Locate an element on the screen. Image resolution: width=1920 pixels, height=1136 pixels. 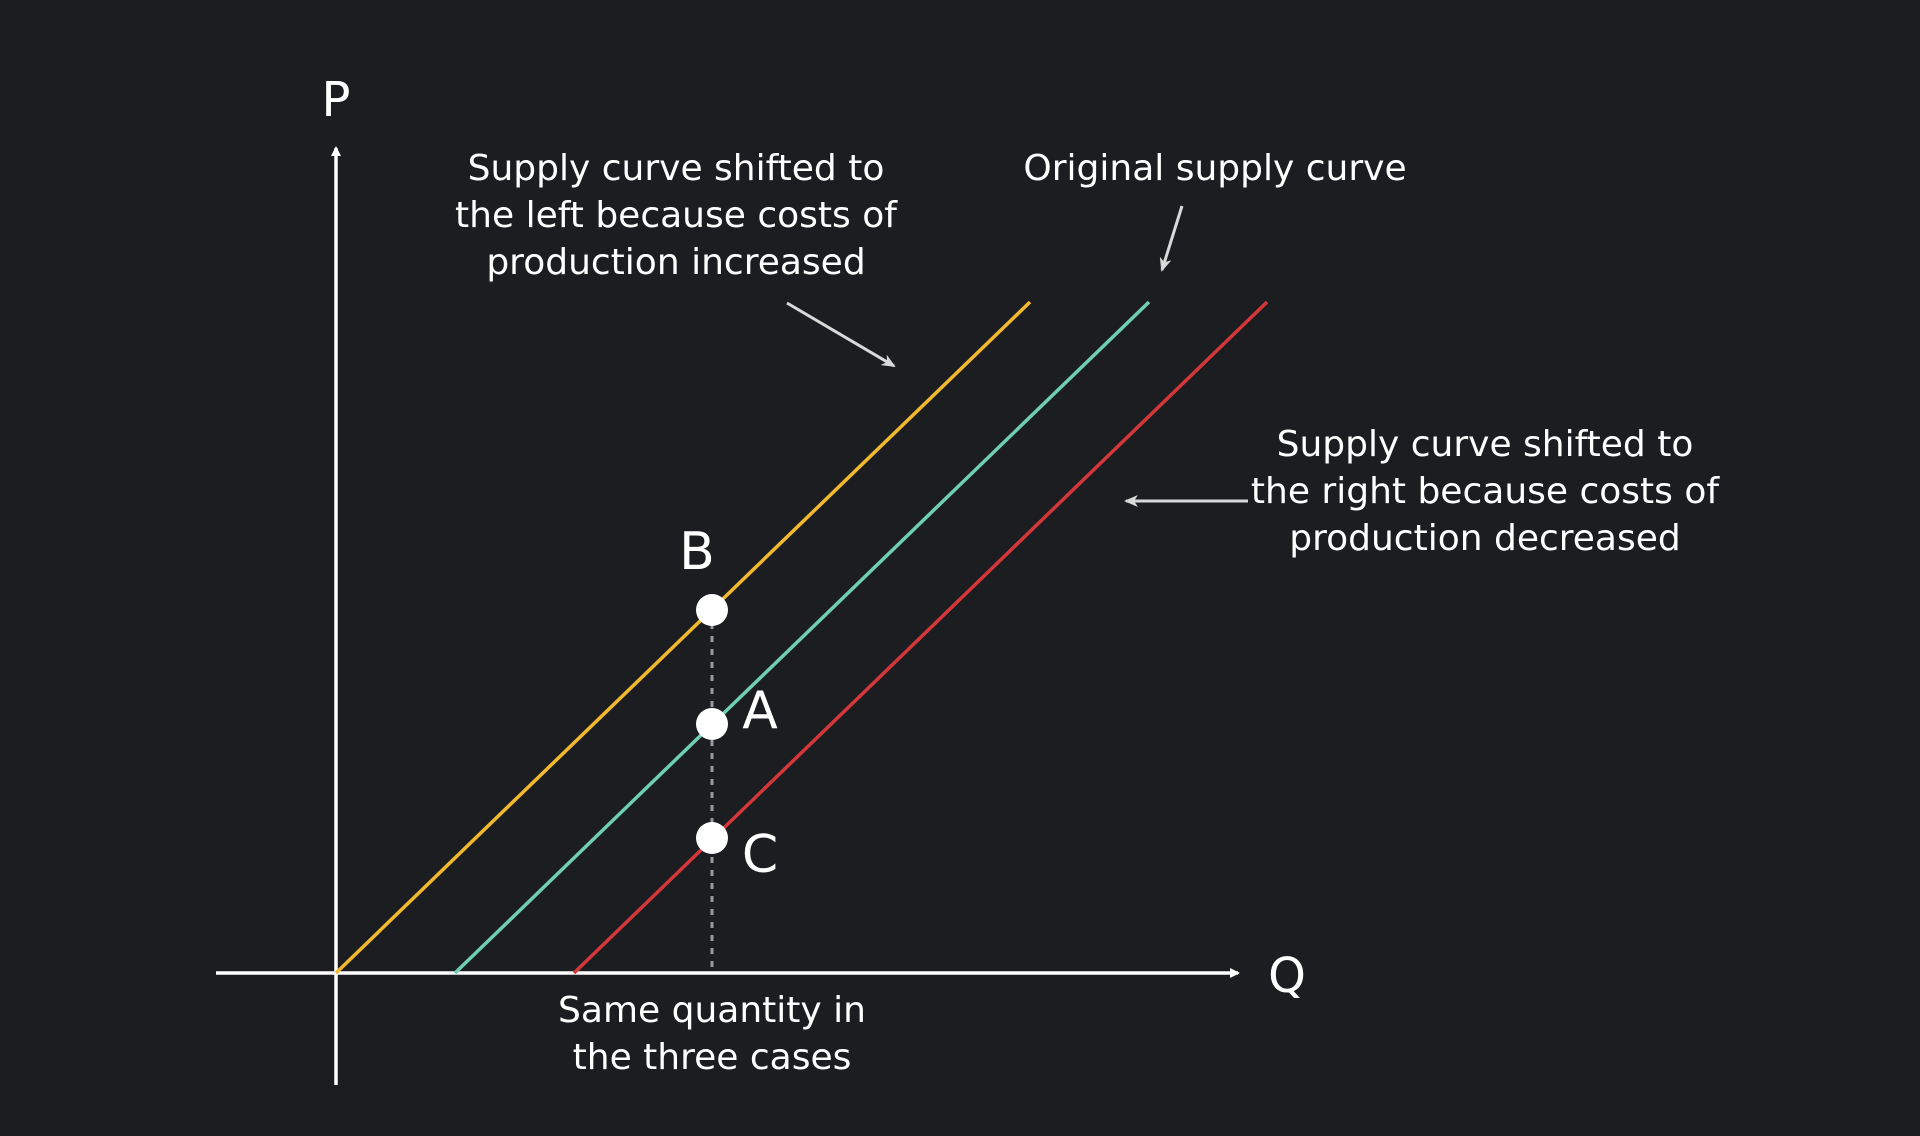
original-curve-annotation: Original supply curve is located at coordinates (1215, 168).